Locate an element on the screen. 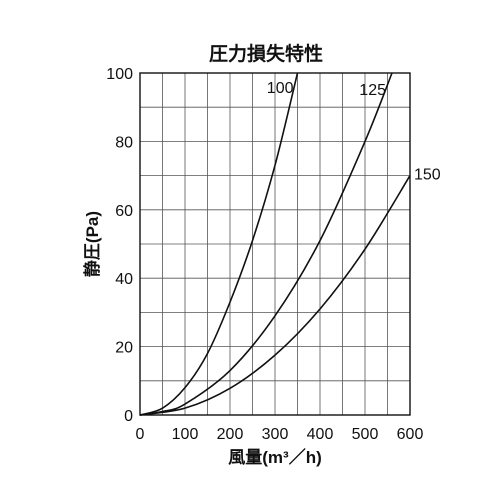 The width and height of the screenshot is (500, 500). x-tick-label: 500 is located at coordinates (365, 434).